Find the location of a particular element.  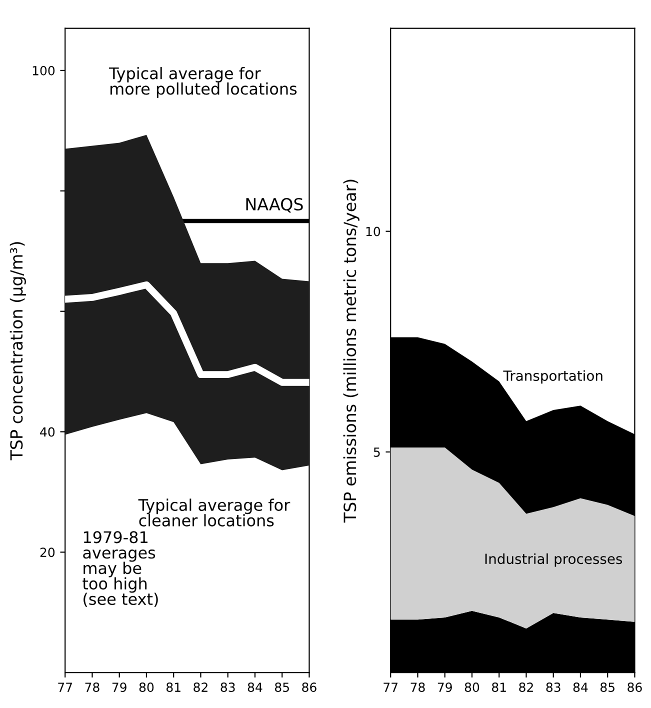

y-tick-label: 5 is located at coordinates (377, 452).